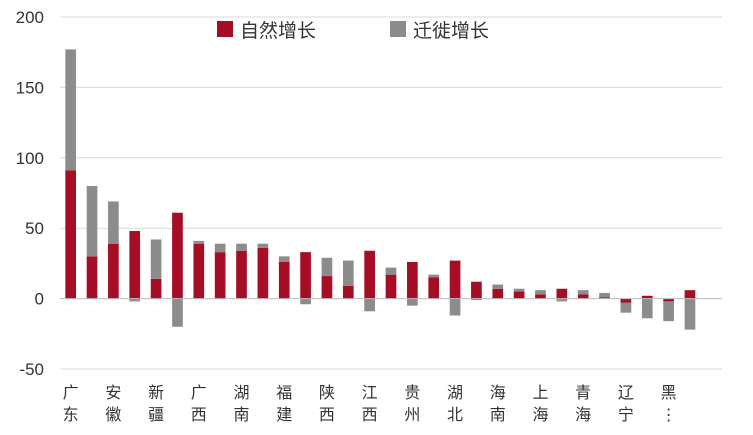  What do you see at coordinates (669, 403) in the screenshot?
I see `x-tick-label: 黑⋮` at bounding box center [669, 403].